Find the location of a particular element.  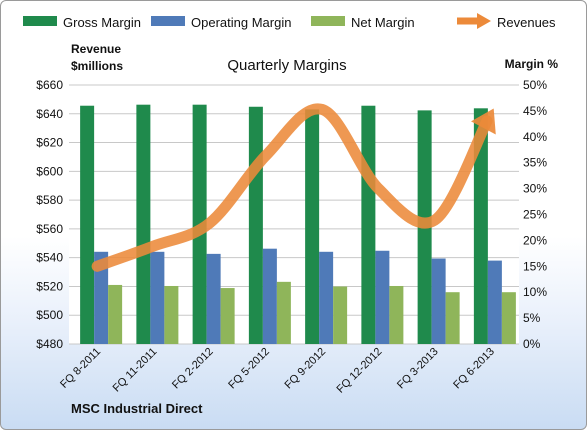

right-tick-label: 50% is located at coordinates (535, 85).